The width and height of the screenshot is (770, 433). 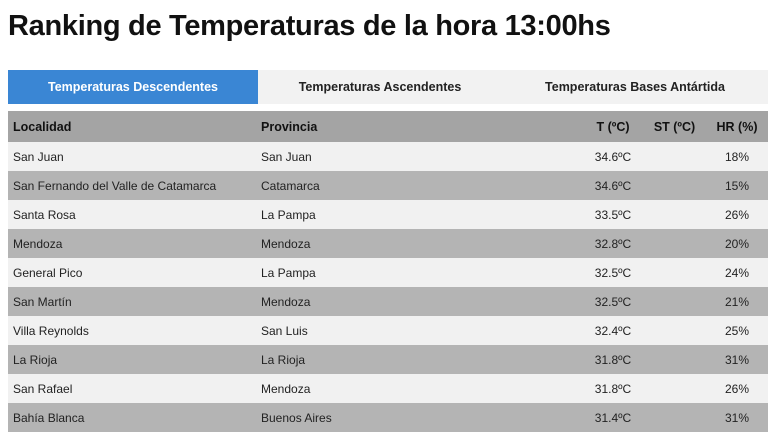 I want to click on cell-provincia: Buenos Aires, so click(x=296, y=417).